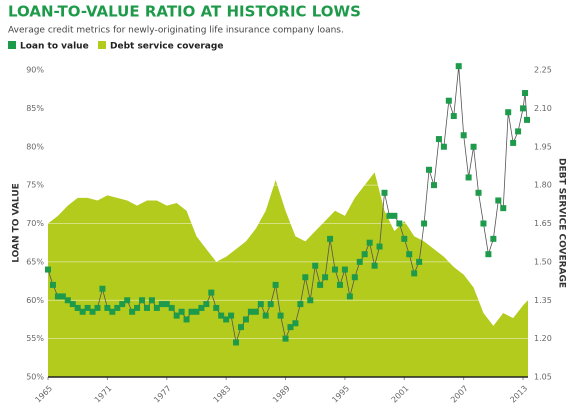 The width and height of the screenshot is (576, 410). Describe the element at coordinates (43, 394) in the screenshot. I see `x-tick-label: 1965` at that location.